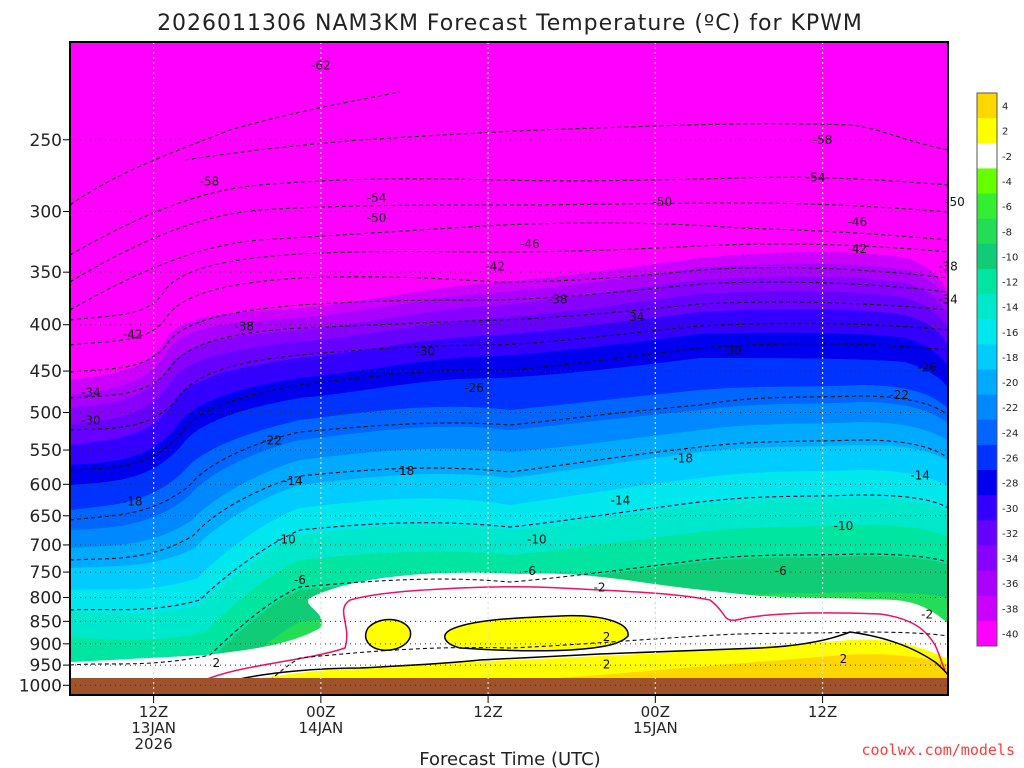  What do you see at coordinates (153, 728) in the screenshot?
I see `x-tick-label: 13JAN` at bounding box center [153, 728].